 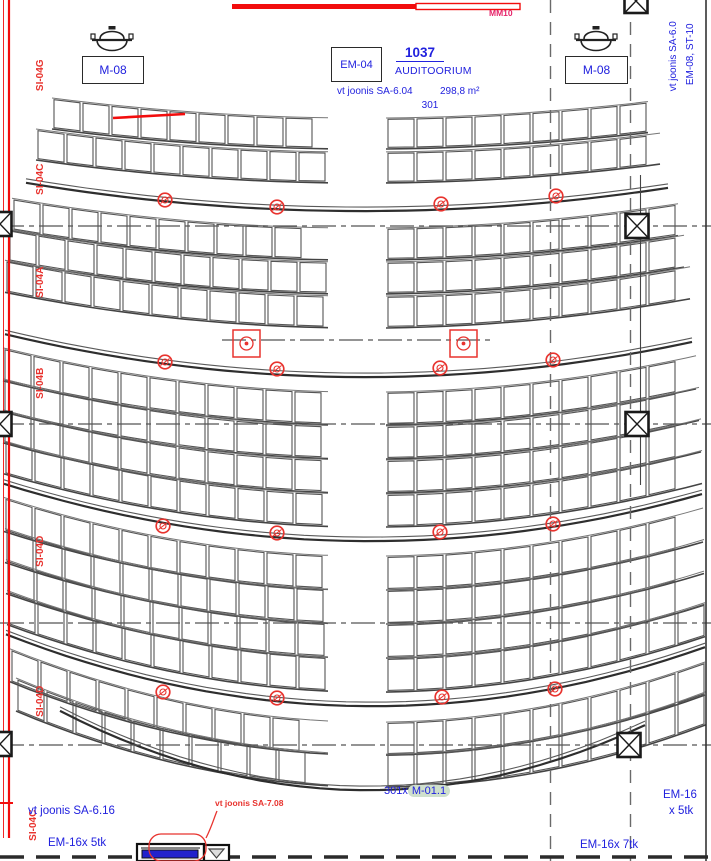 What do you see at coordinates (356, 64) in the screenshot?
I see `em04-label: EM-04` at bounding box center [356, 64].